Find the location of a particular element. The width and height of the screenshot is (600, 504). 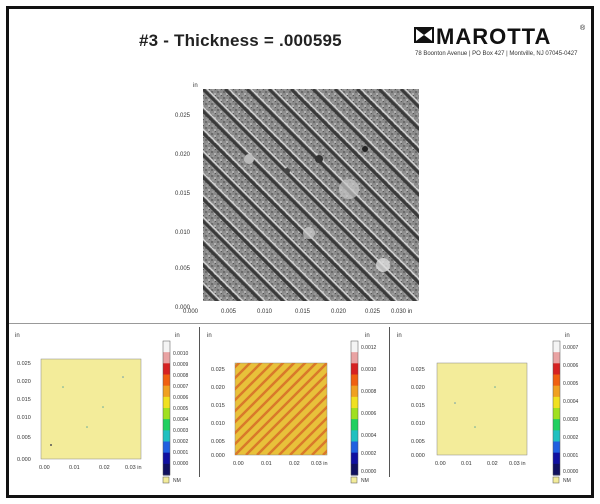

surface-spots is located at coordinates (317, 209).